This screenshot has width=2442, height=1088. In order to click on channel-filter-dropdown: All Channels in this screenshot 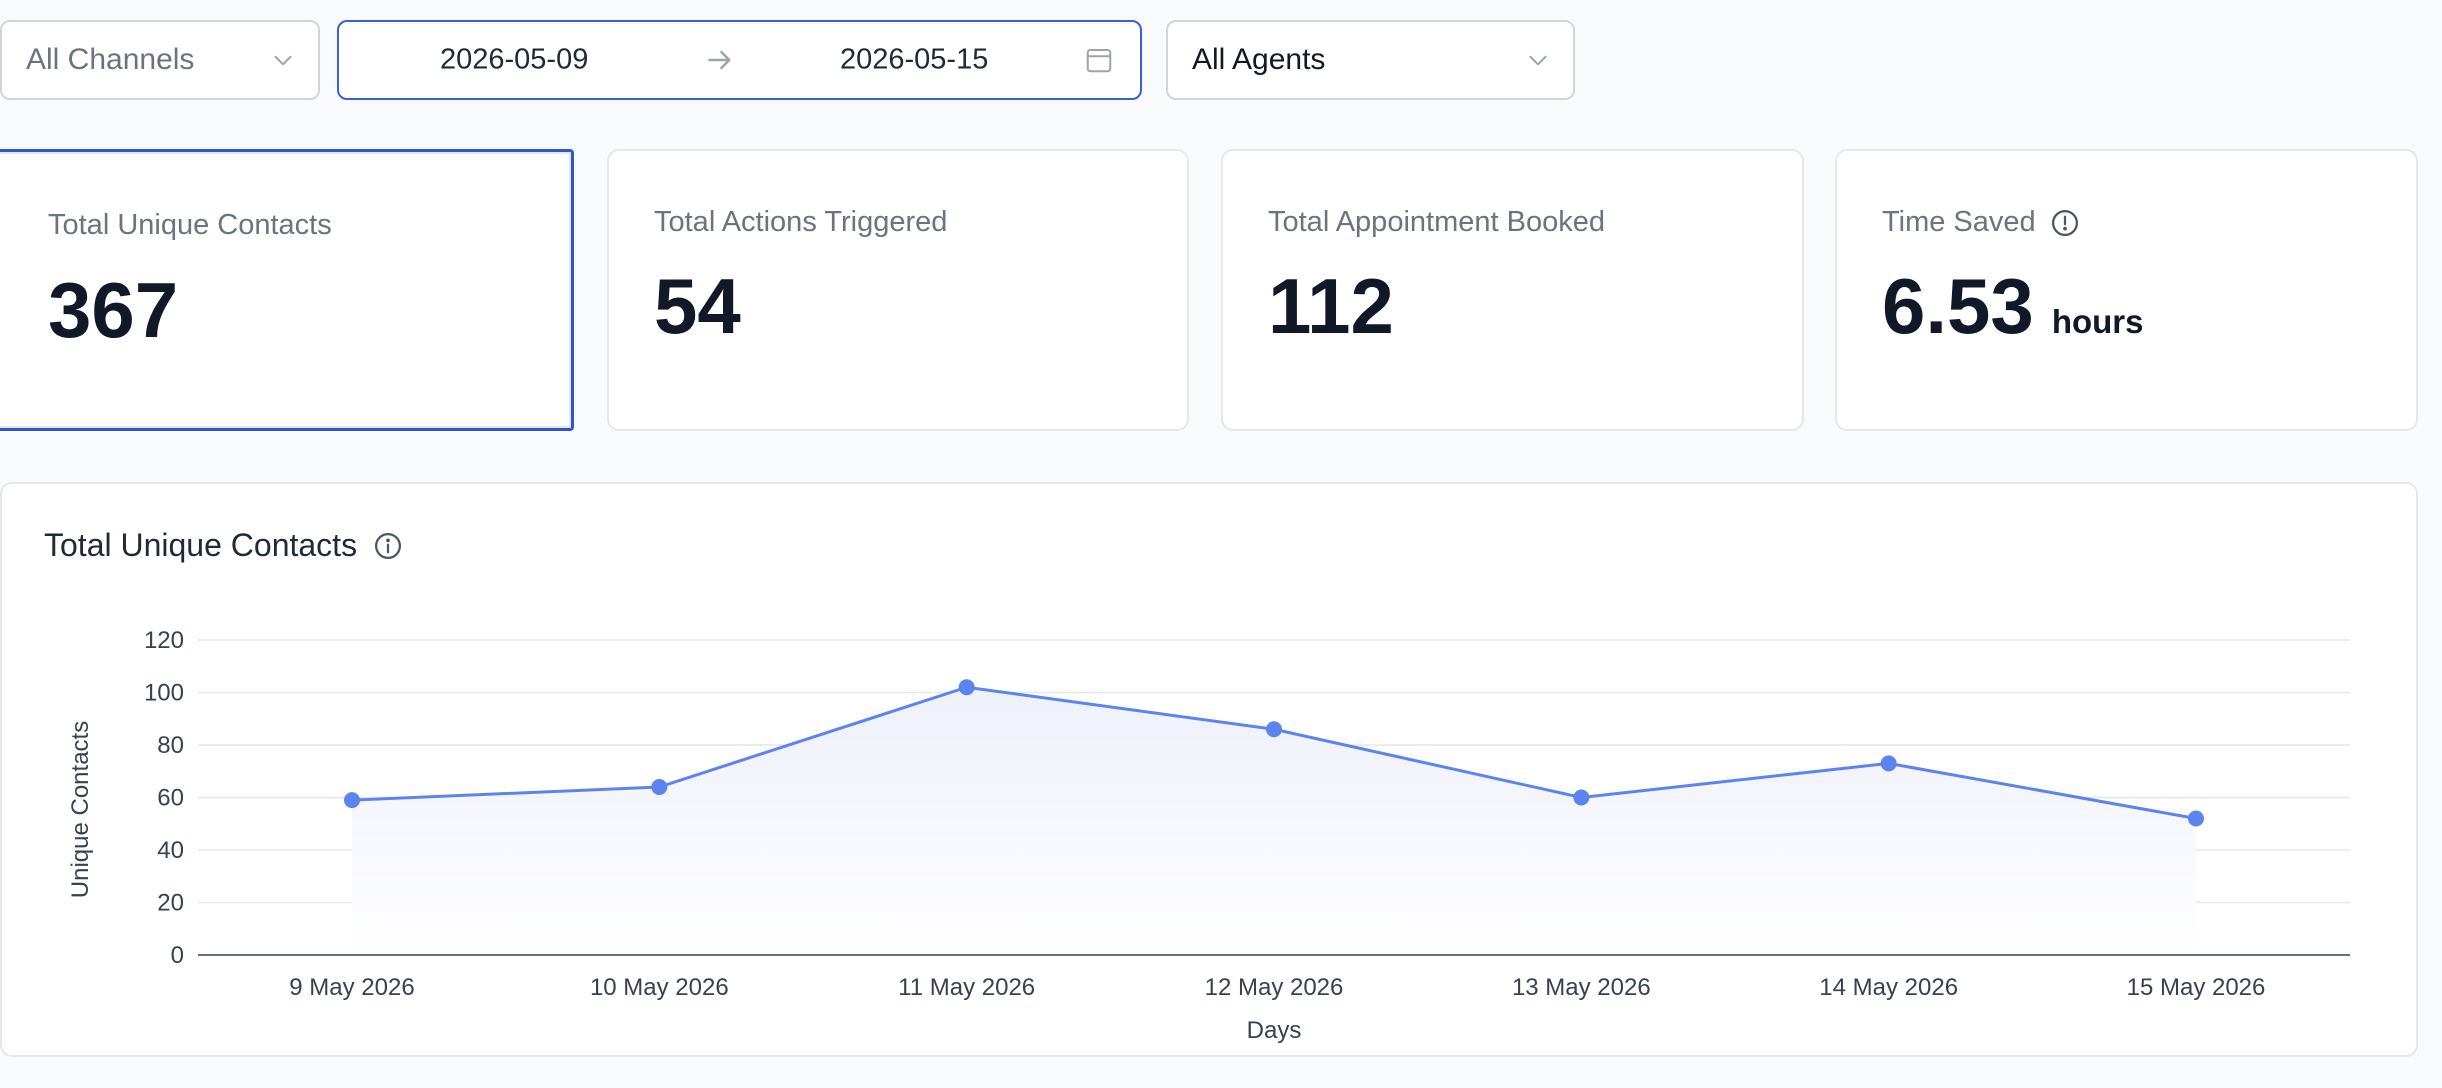, I will do `click(160, 60)`.